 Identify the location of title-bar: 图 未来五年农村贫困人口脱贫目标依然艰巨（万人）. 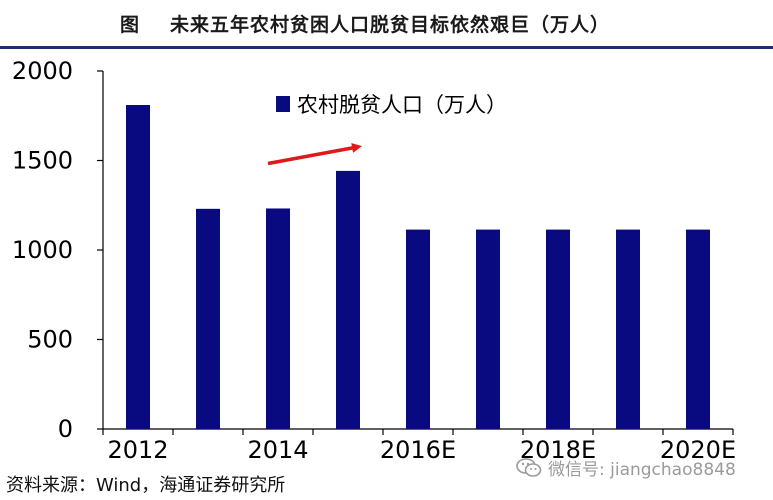
(386, 24).